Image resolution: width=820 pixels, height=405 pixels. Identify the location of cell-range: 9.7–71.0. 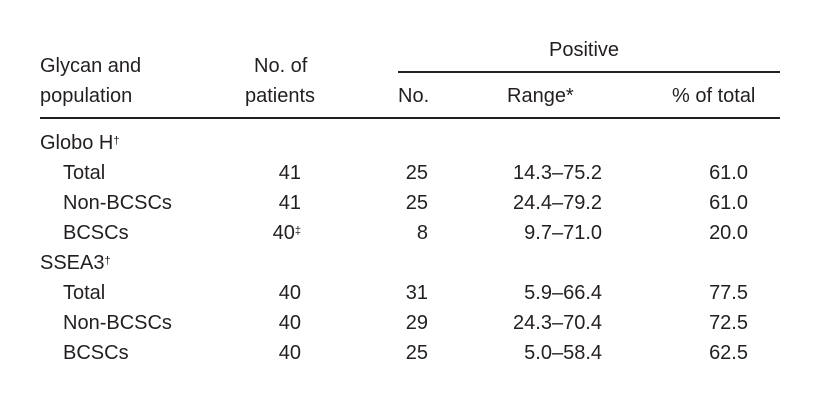
(563, 233).